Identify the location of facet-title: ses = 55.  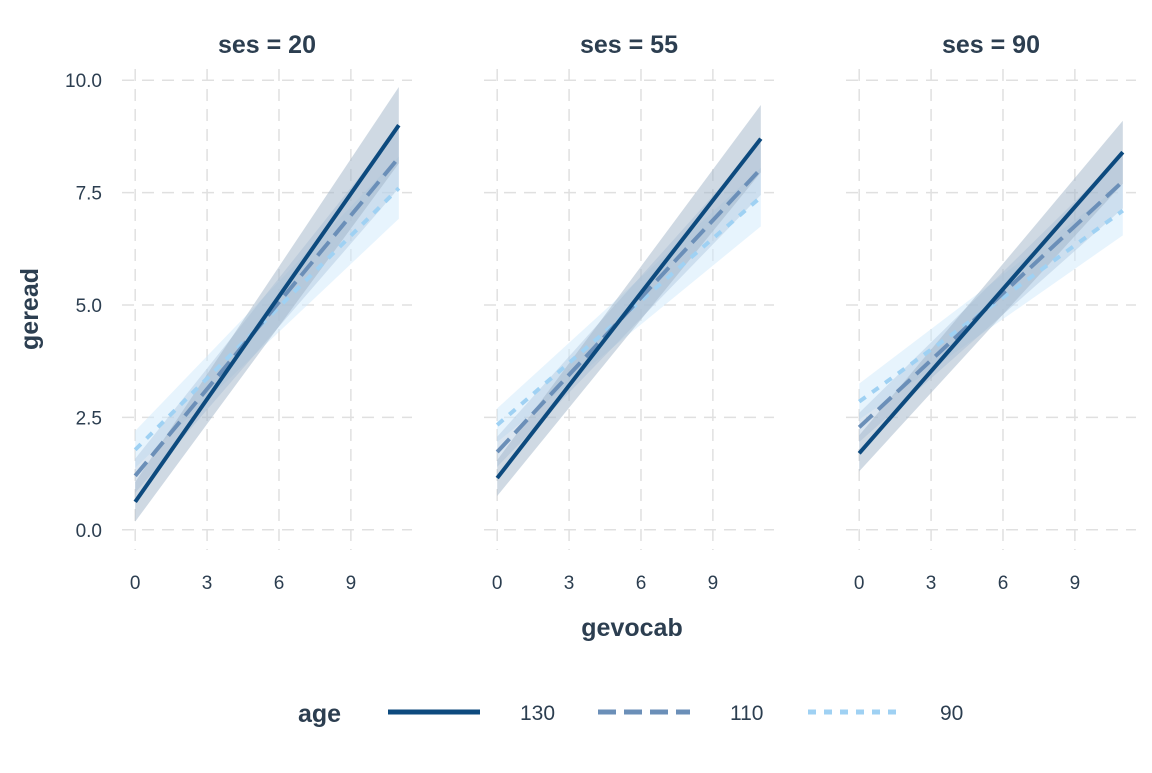
(629, 45).